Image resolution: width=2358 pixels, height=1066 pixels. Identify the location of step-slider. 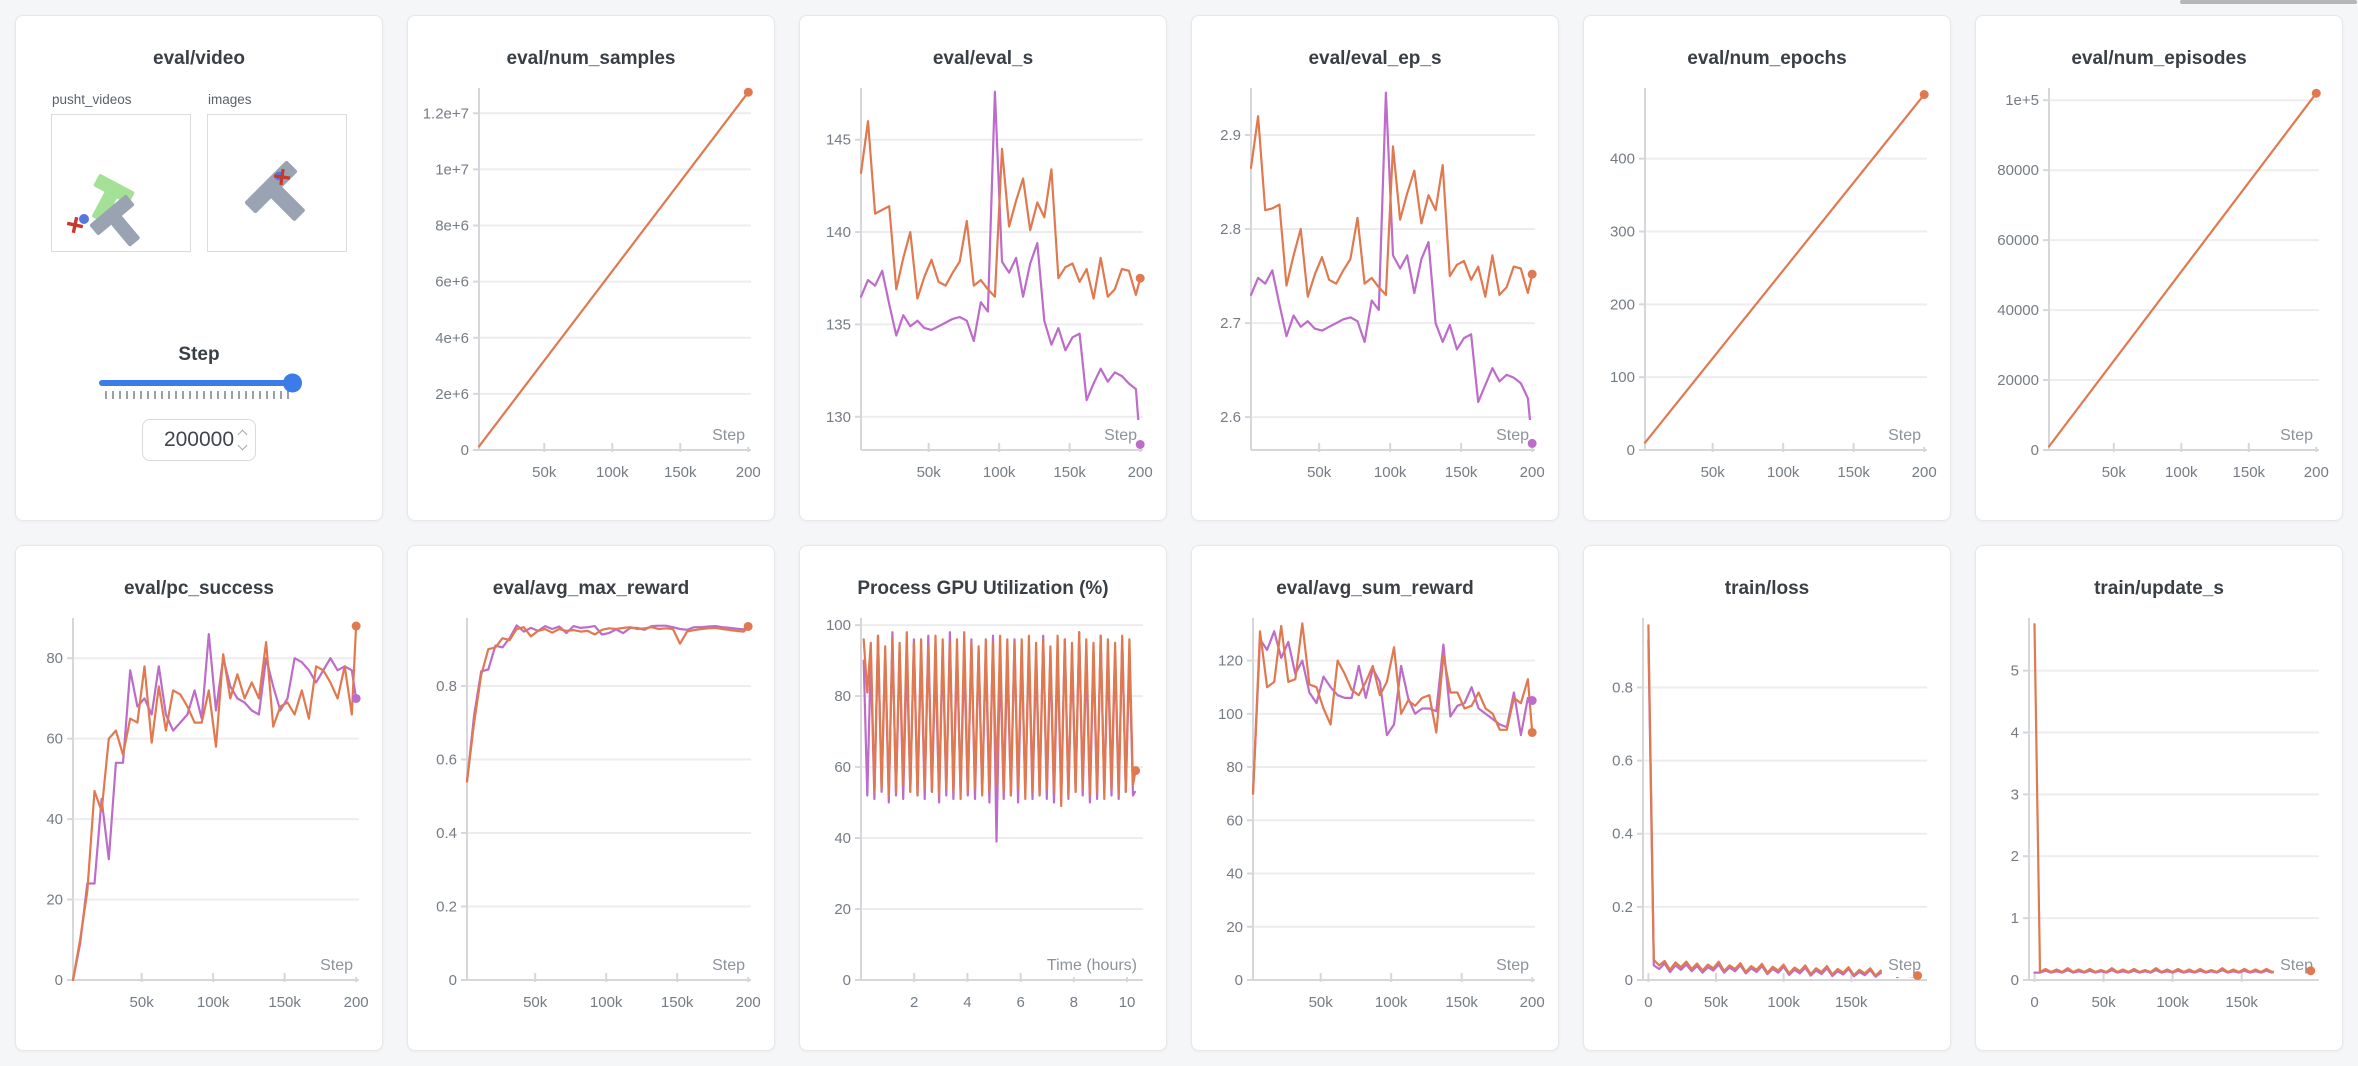
(200, 386).